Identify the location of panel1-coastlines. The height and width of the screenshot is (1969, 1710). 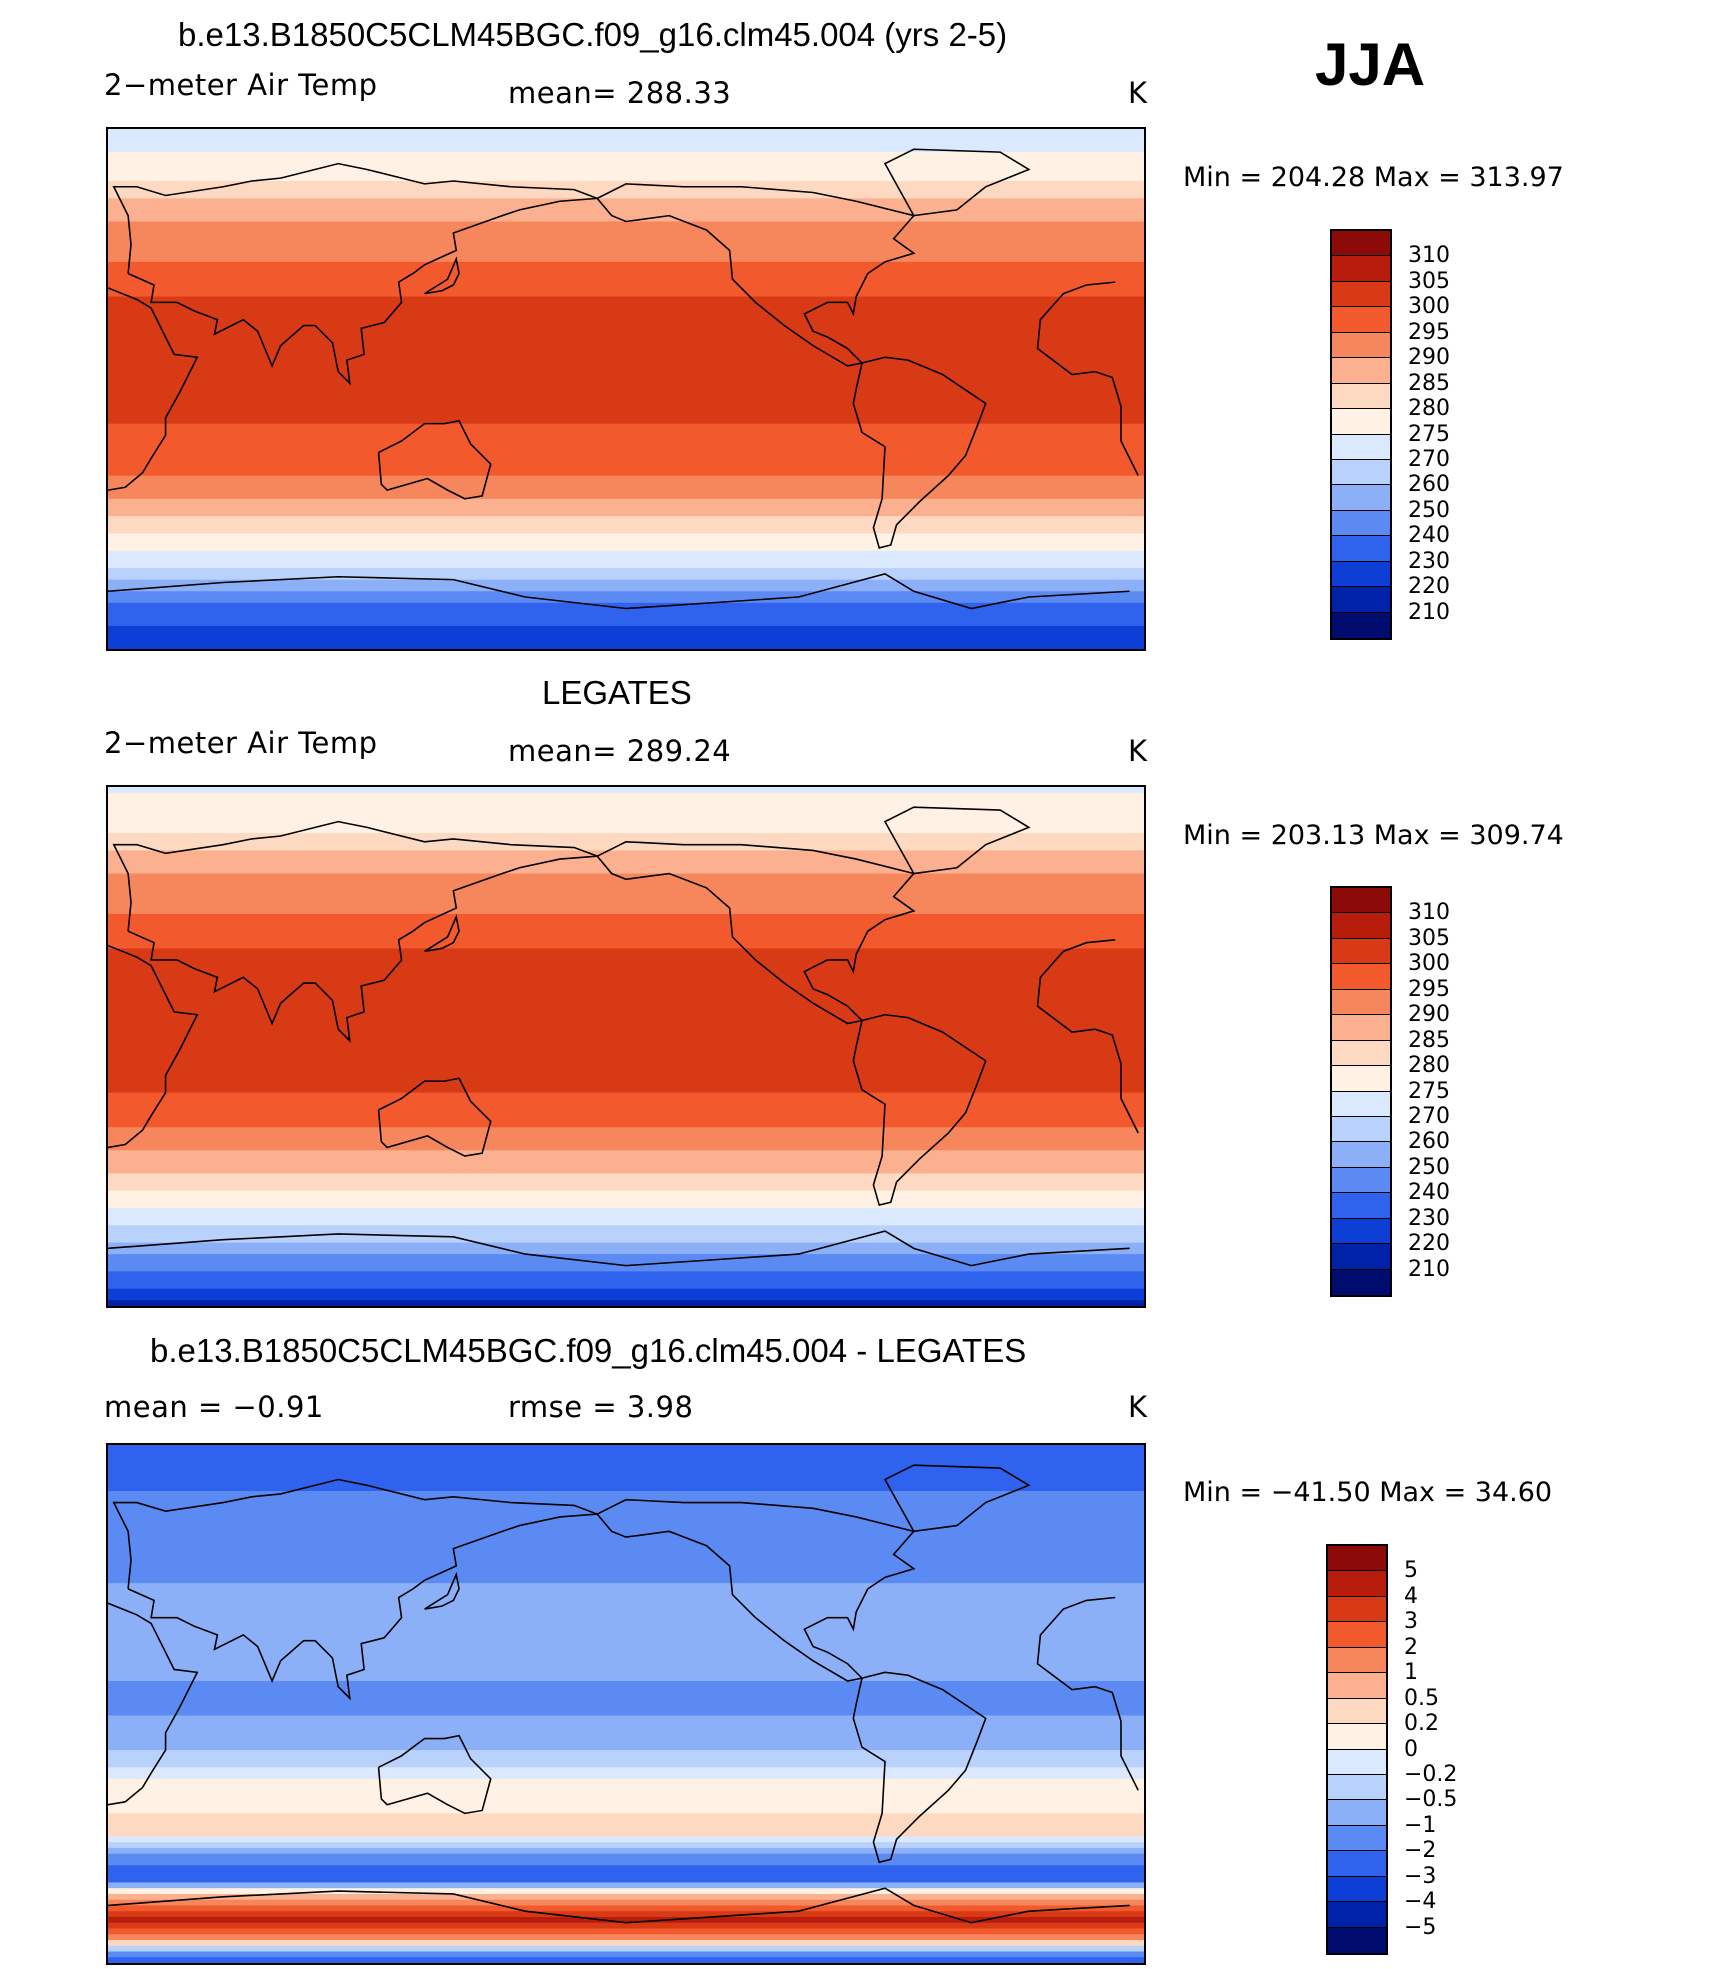
(623, 379).